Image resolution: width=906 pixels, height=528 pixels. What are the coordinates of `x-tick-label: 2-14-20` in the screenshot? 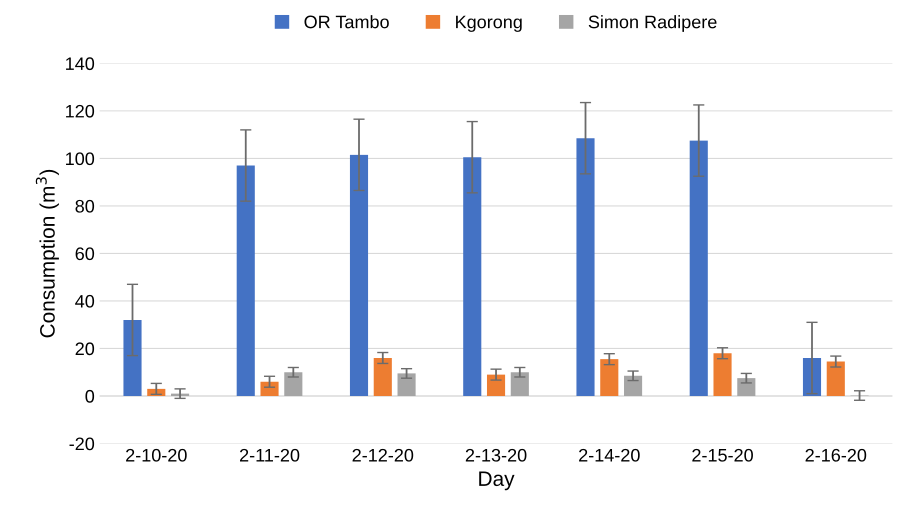 It's located at (609, 455).